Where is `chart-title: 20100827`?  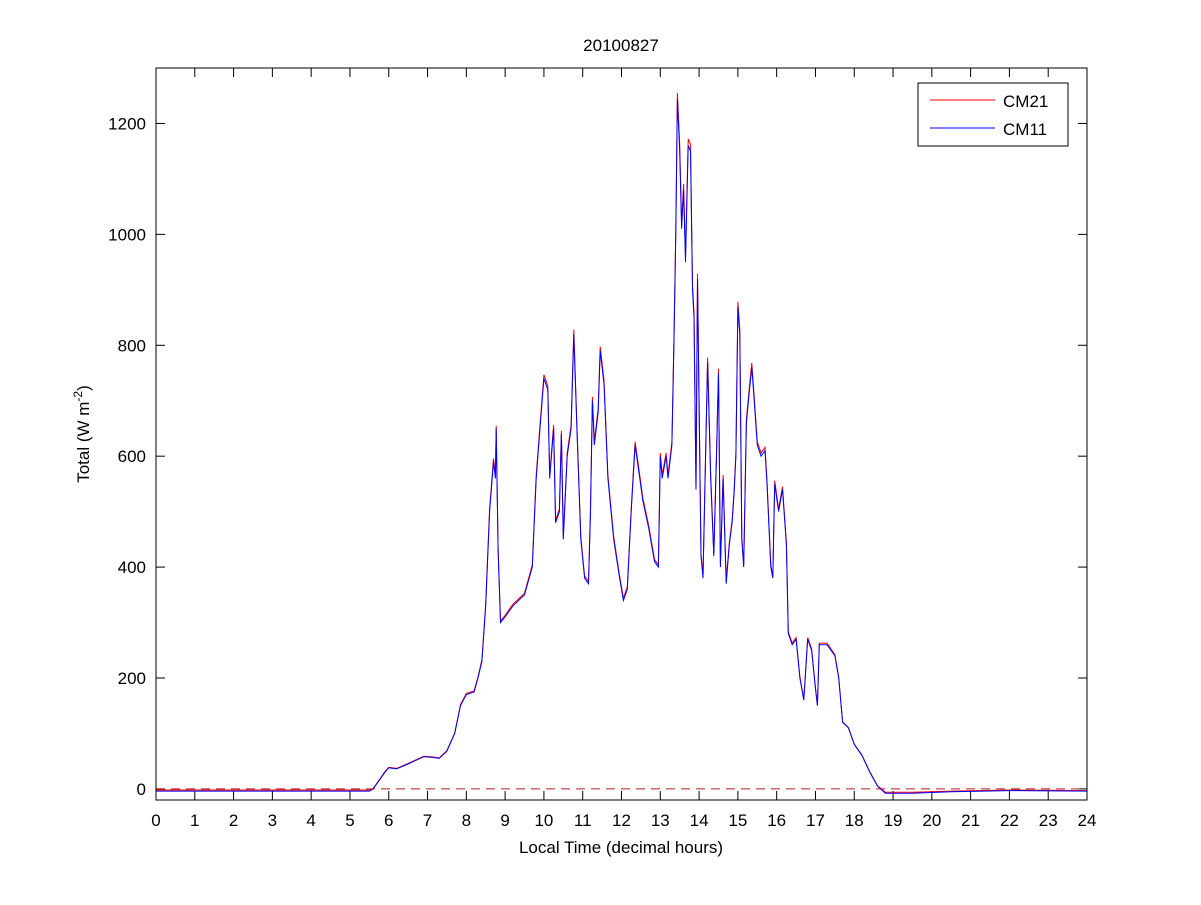 chart-title: 20100827 is located at coordinates (621, 45).